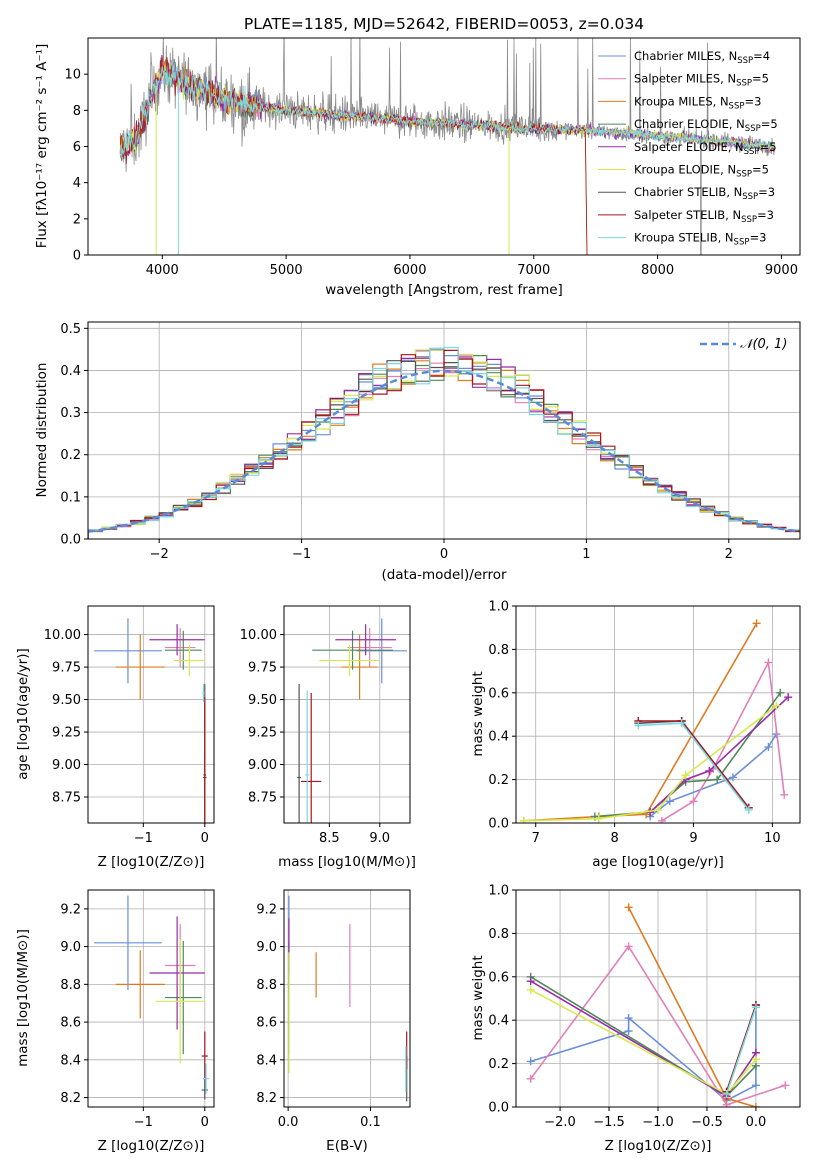 The width and height of the screenshot is (819, 1170). Describe the element at coordinates (288, 1122) in the screenshot. I see `mass-ebv-xtick-label: 0.0` at that location.